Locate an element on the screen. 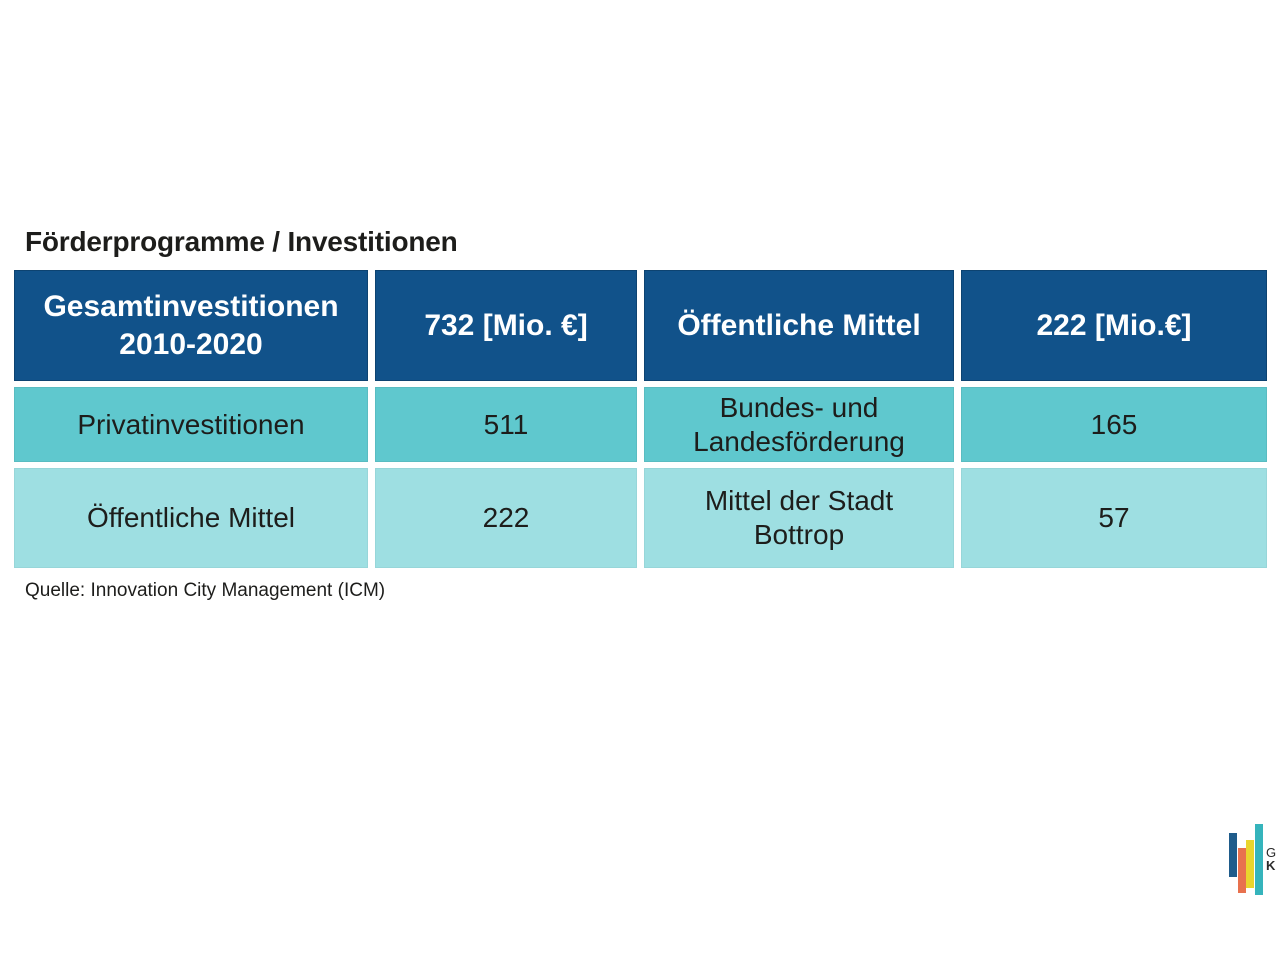 The width and height of the screenshot is (1280, 961). logo-bar-blue-icon is located at coordinates (1233, 855).